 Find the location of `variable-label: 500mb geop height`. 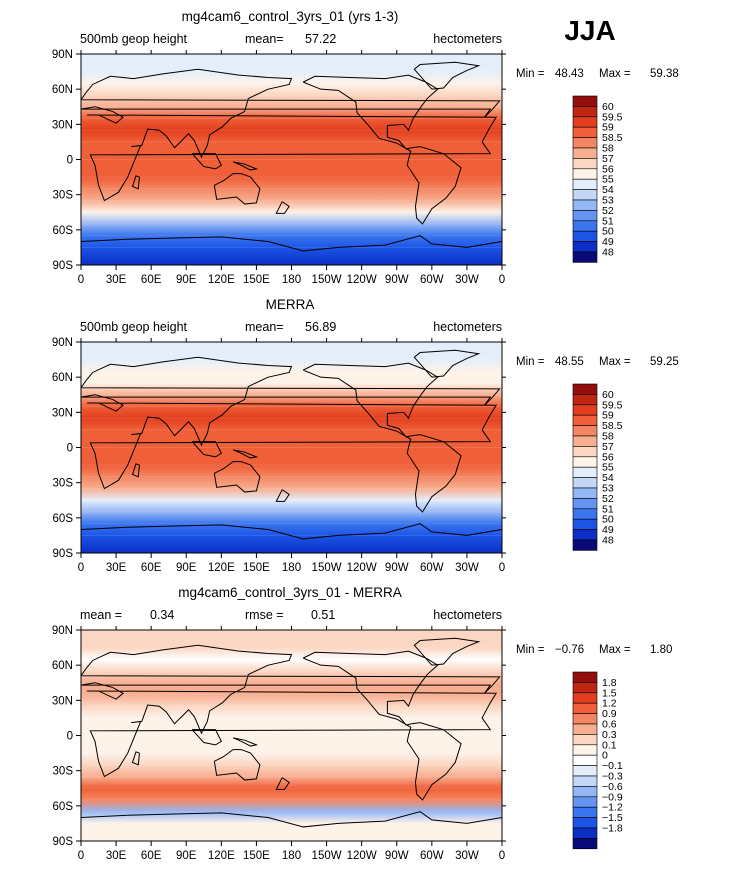

variable-label: 500mb geop height is located at coordinates (134, 39).